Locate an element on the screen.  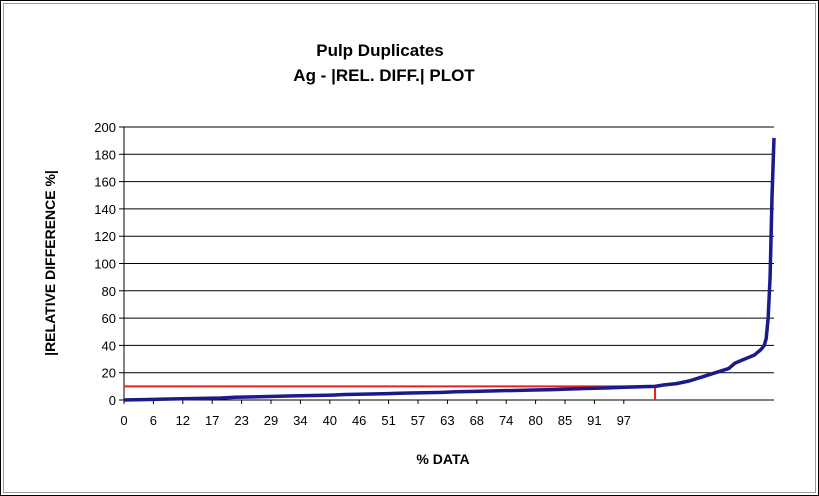
x-tick-label: 29 is located at coordinates (271, 420).